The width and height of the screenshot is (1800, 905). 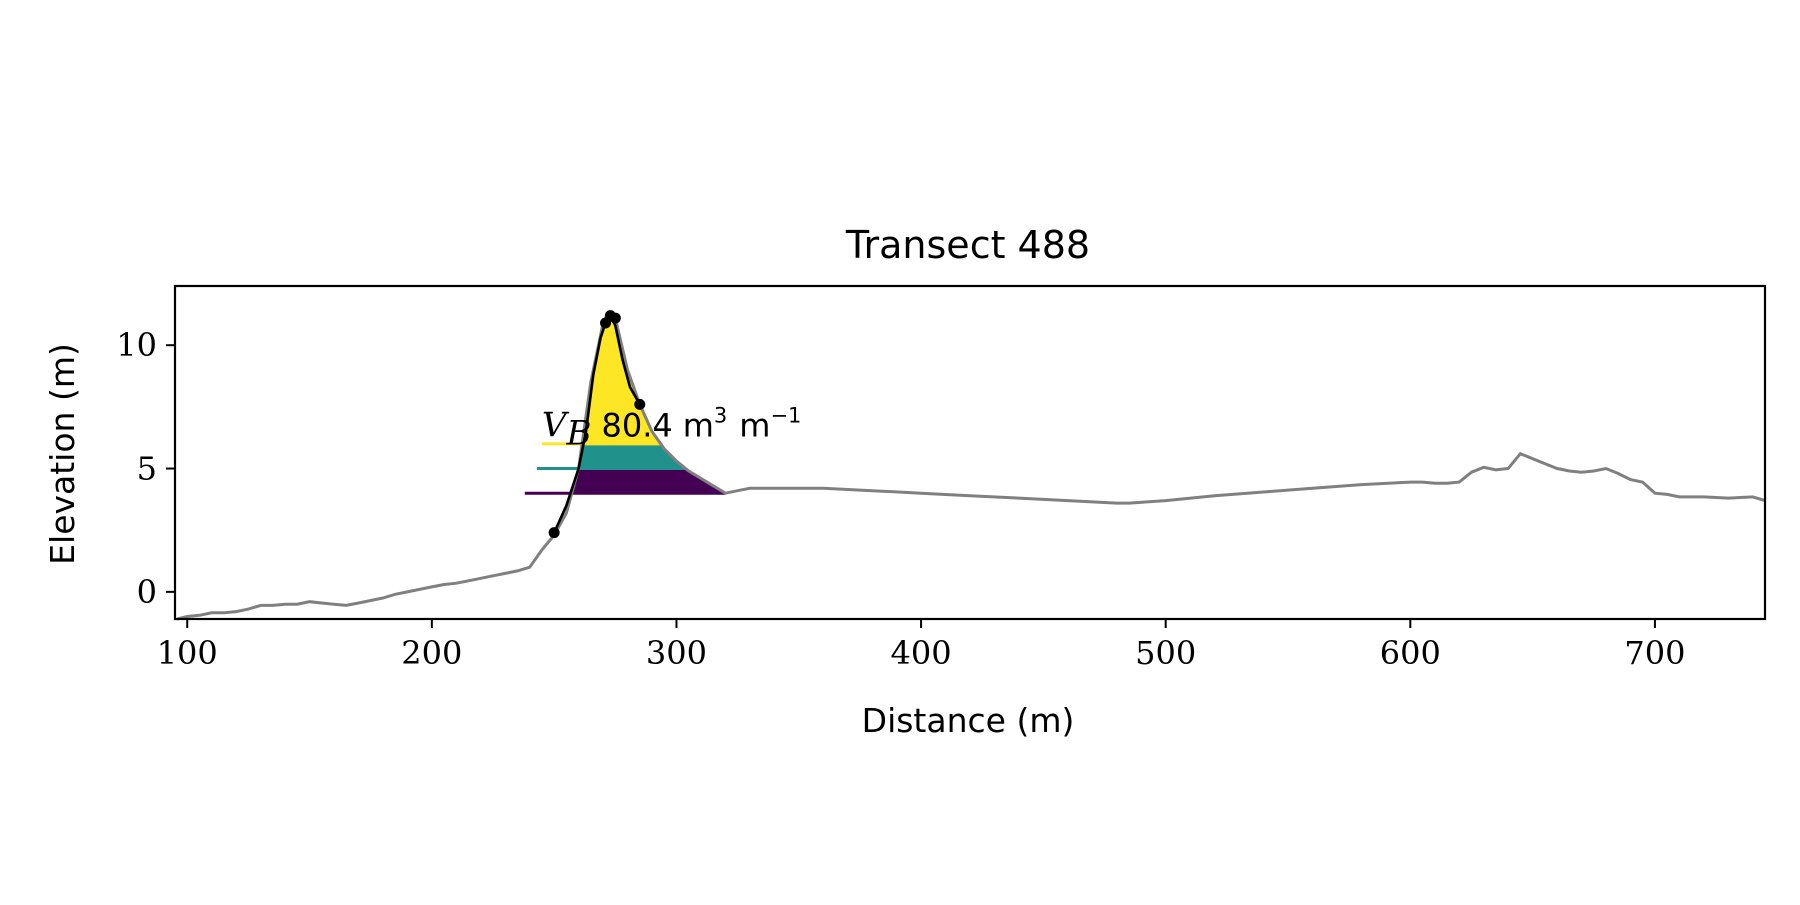 What do you see at coordinates (1654, 653) in the screenshot?
I see `x-tick-label: 700` at bounding box center [1654, 653].